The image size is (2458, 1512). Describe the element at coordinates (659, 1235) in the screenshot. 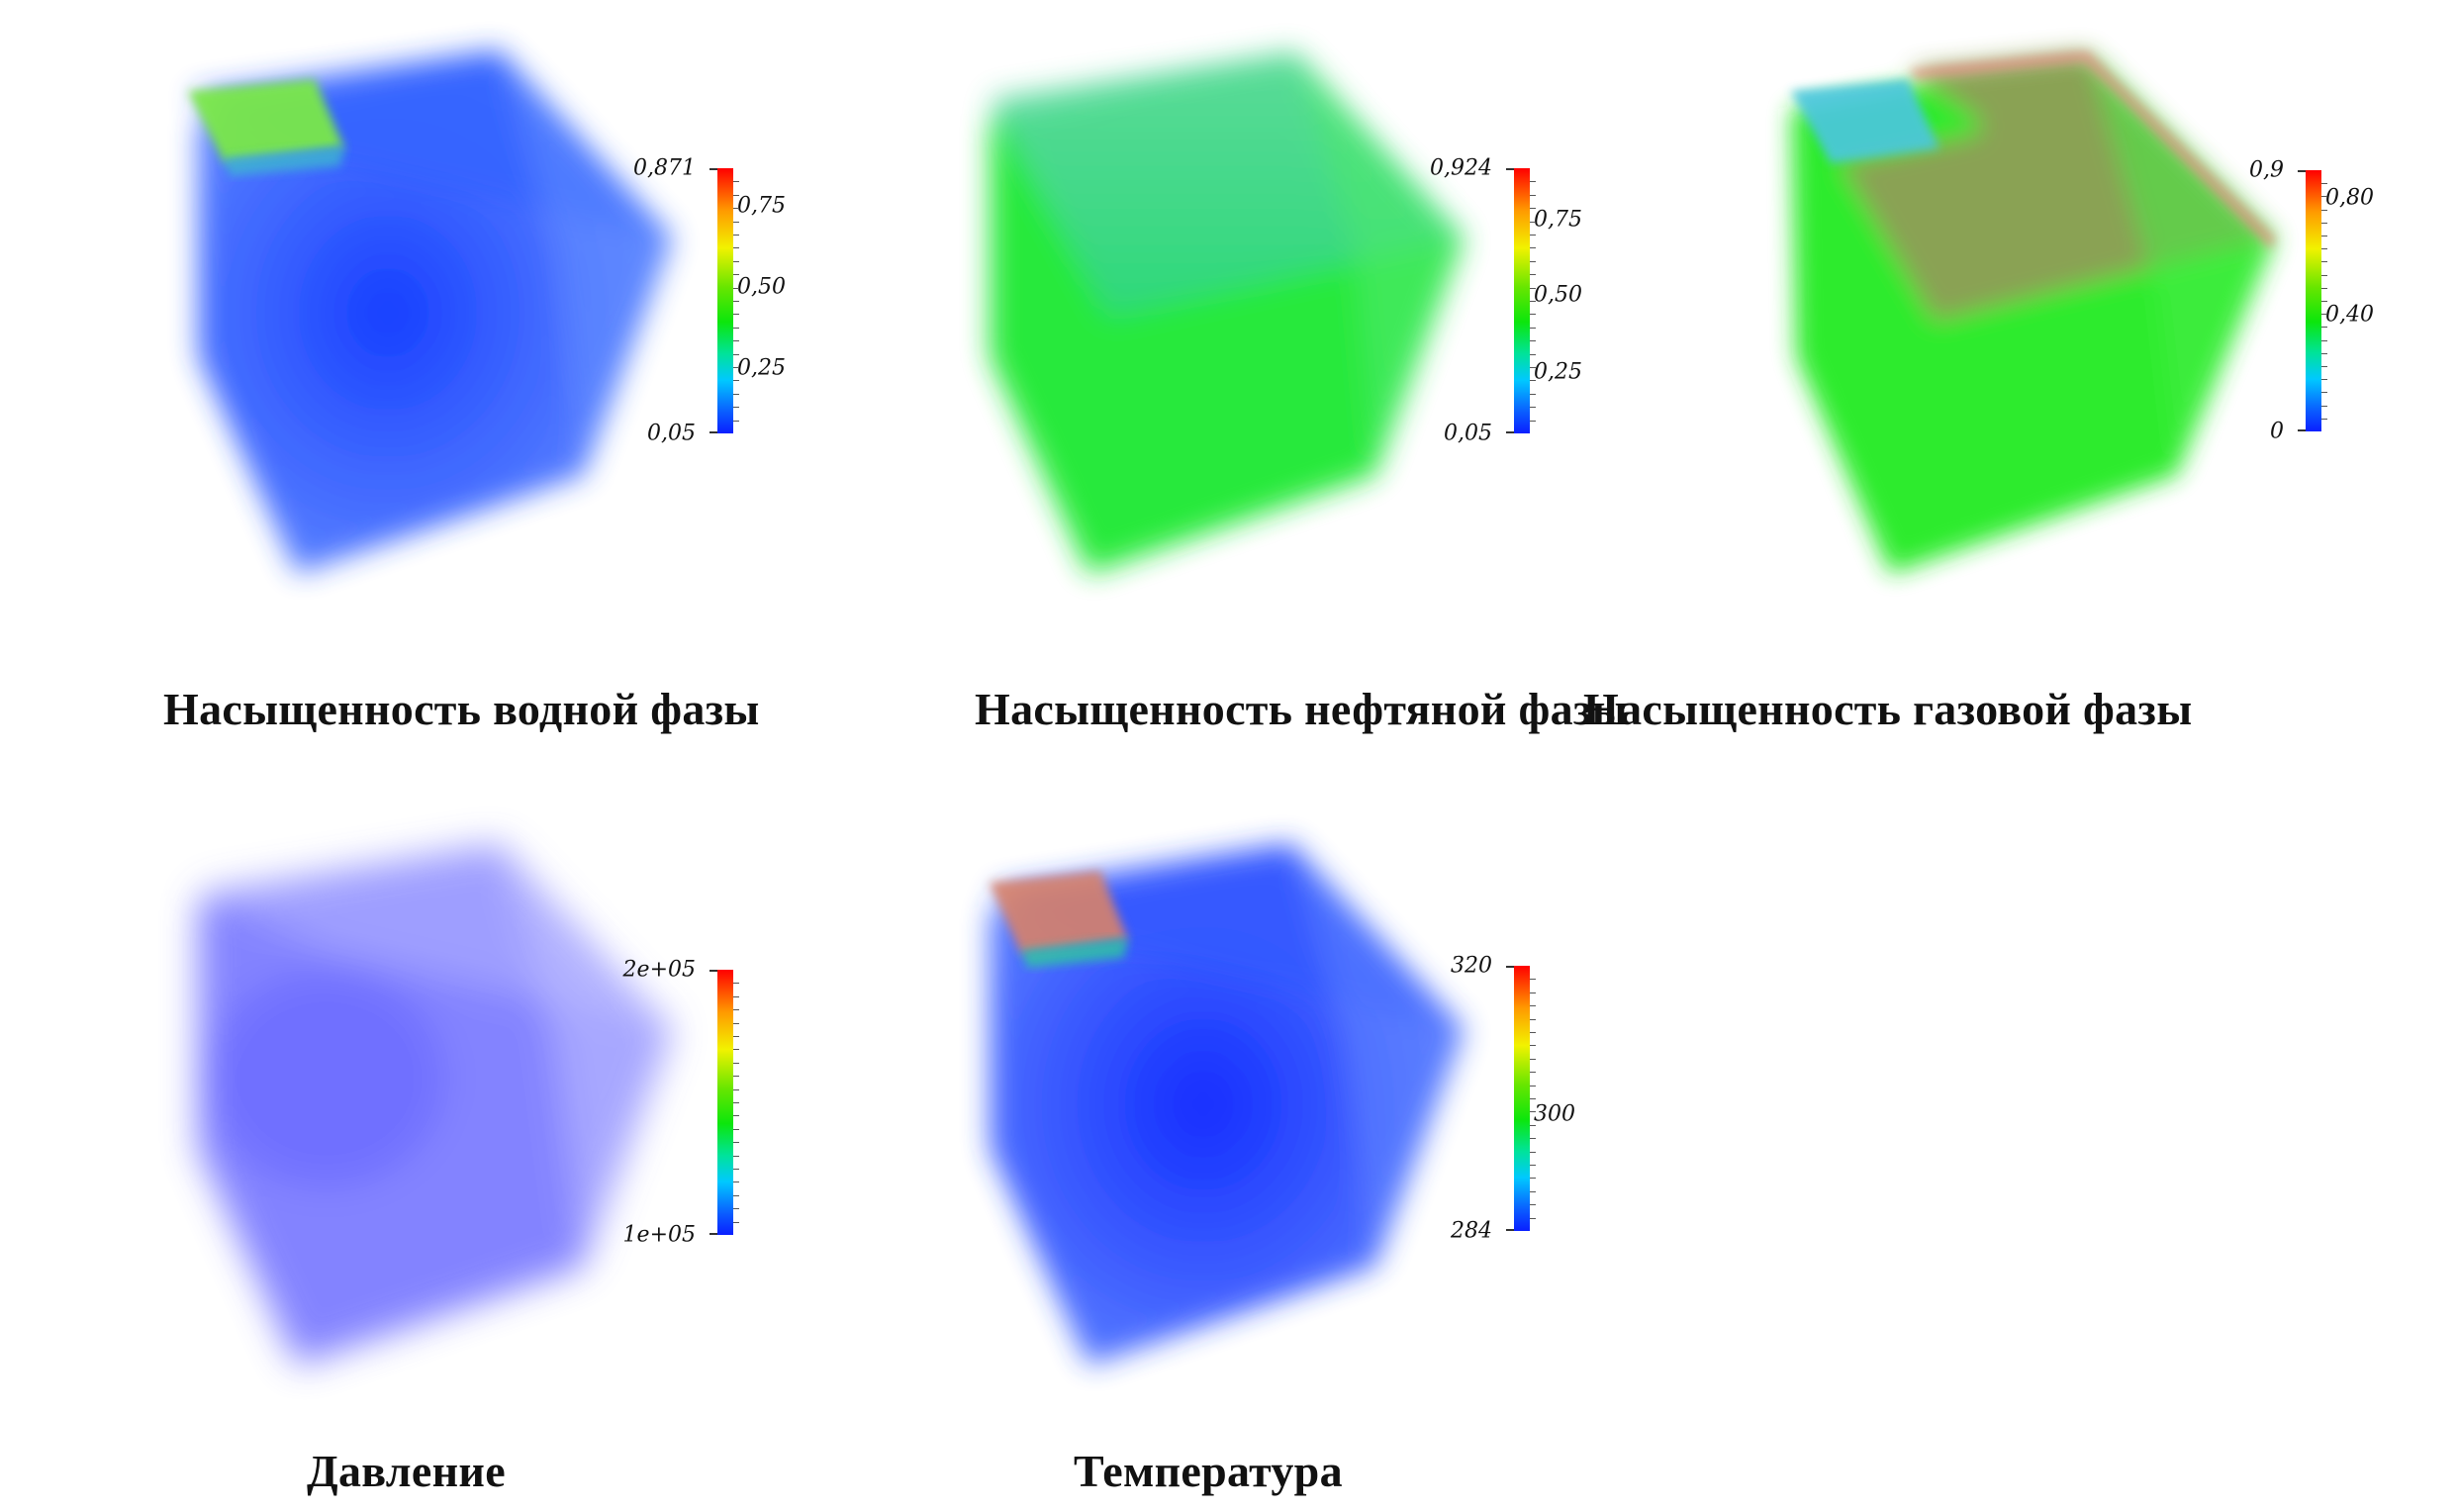

I see `colorbar-min-label: 1e+05` at that location.